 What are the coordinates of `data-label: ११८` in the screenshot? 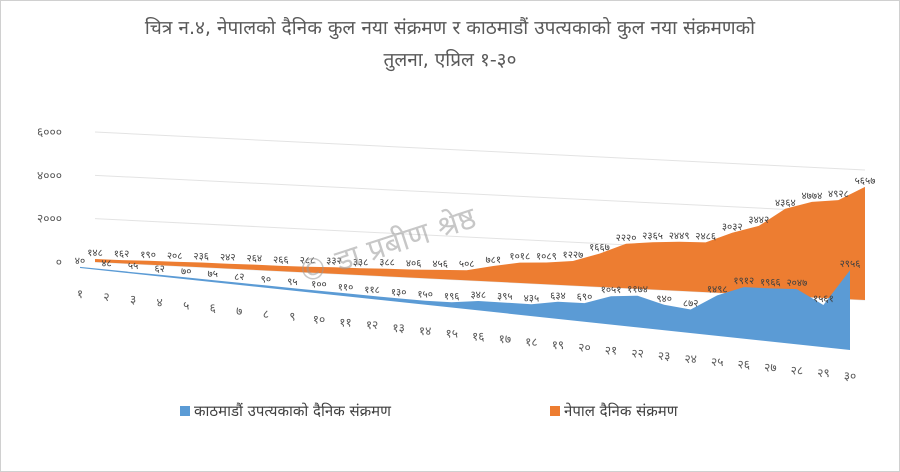 It's located at (372, 290).